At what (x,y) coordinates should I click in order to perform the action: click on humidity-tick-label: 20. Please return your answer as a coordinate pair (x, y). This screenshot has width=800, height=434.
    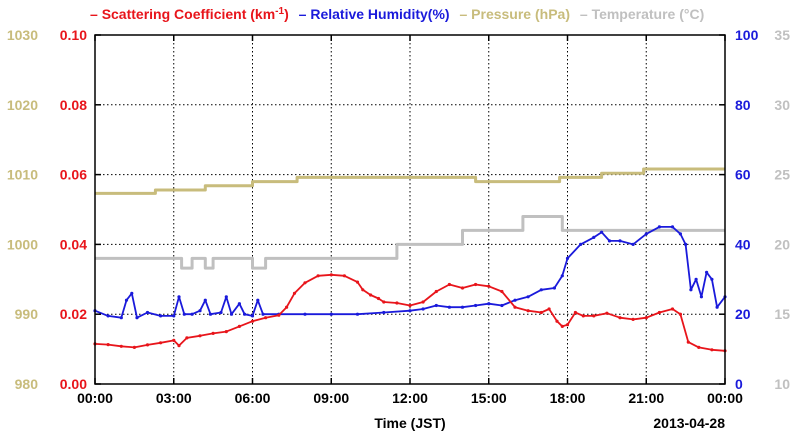
    Looking at the image, I should click on (743, 314).